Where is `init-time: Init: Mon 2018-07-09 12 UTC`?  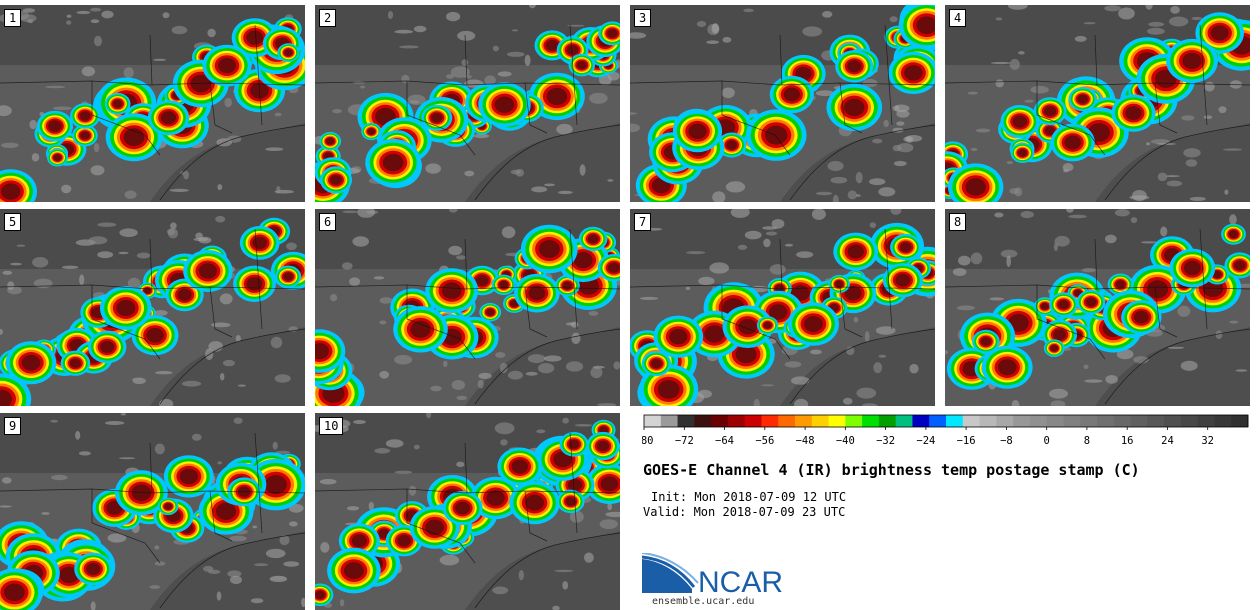 init-time: Init: Mon 2018-07-09 12 UTC is located at coordinates (749, 497).